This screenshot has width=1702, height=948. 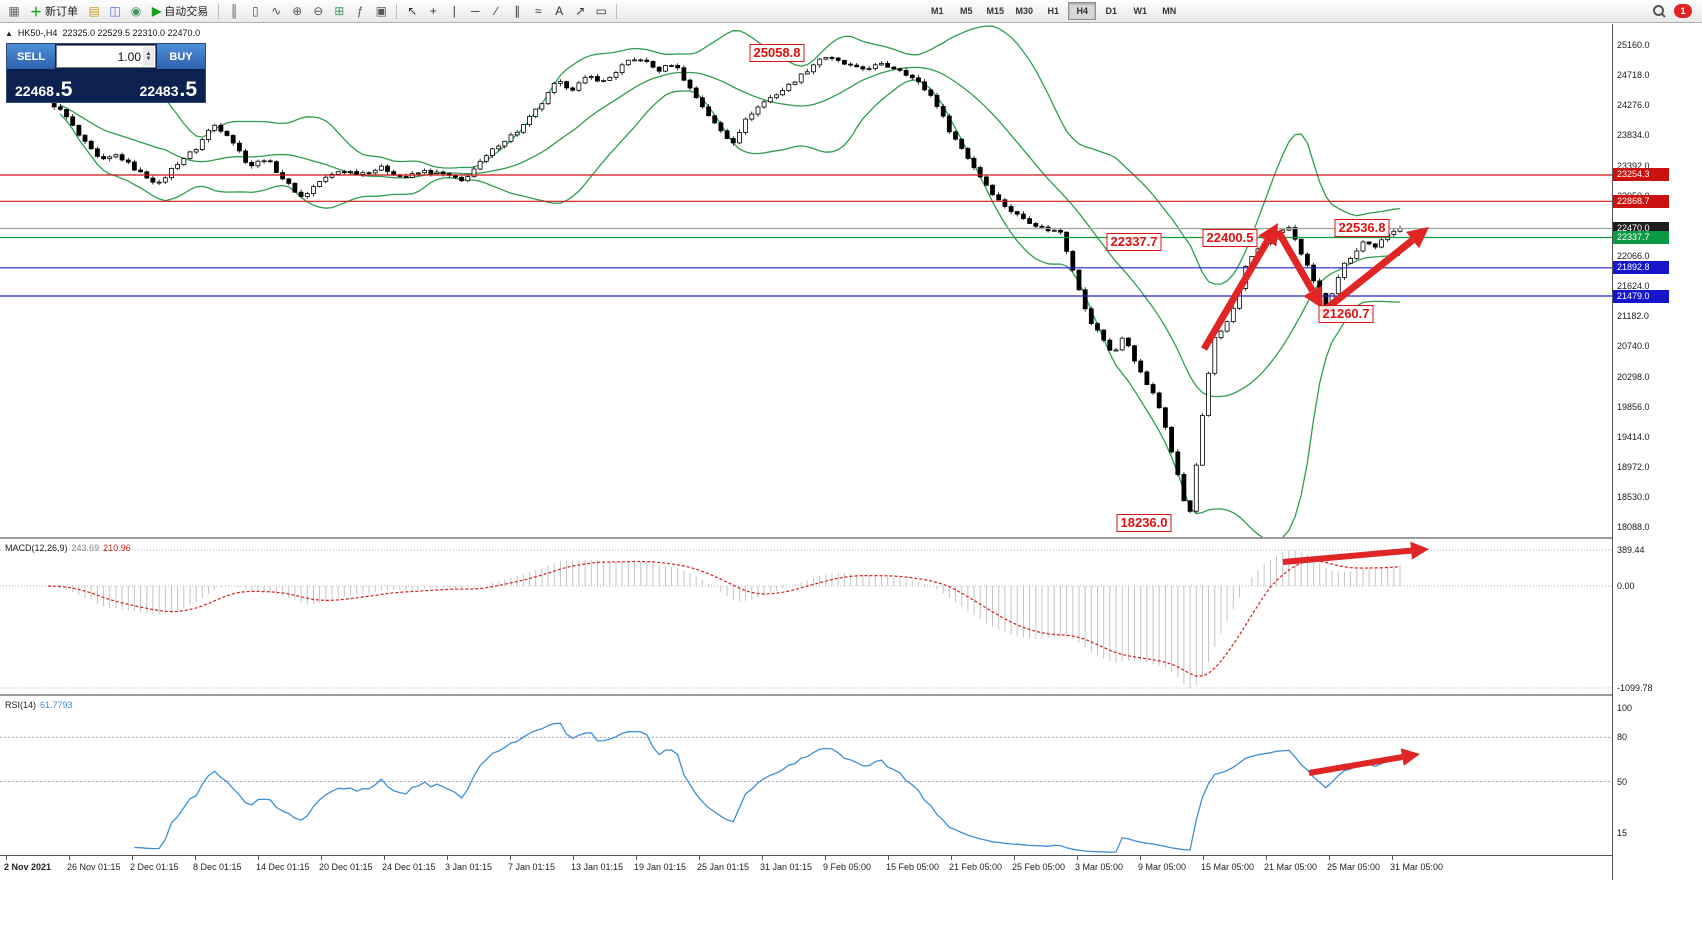 What do you see at coordinates (157, 11) in the screenshot?
I see `autotrade-button-icon: ▶` at bounding box center [157, 11].